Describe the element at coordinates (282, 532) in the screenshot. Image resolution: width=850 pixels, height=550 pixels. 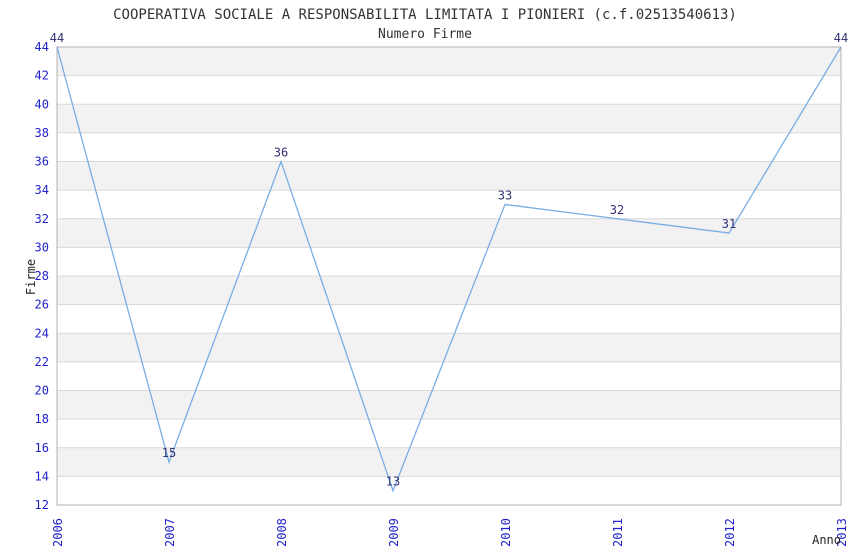
I see `x-tick-label: 2008` at that location.